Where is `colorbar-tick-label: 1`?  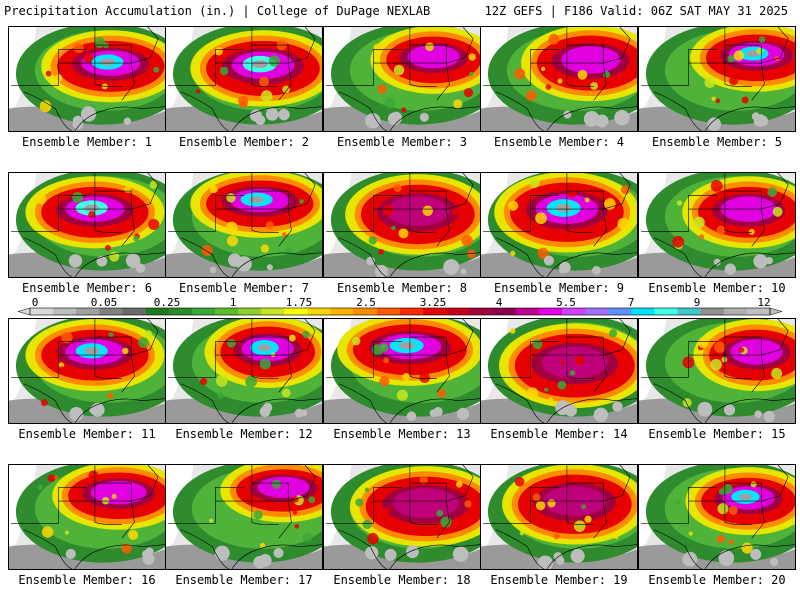
colorbar-tick-label: 1 is located at coordinates (233, 302).